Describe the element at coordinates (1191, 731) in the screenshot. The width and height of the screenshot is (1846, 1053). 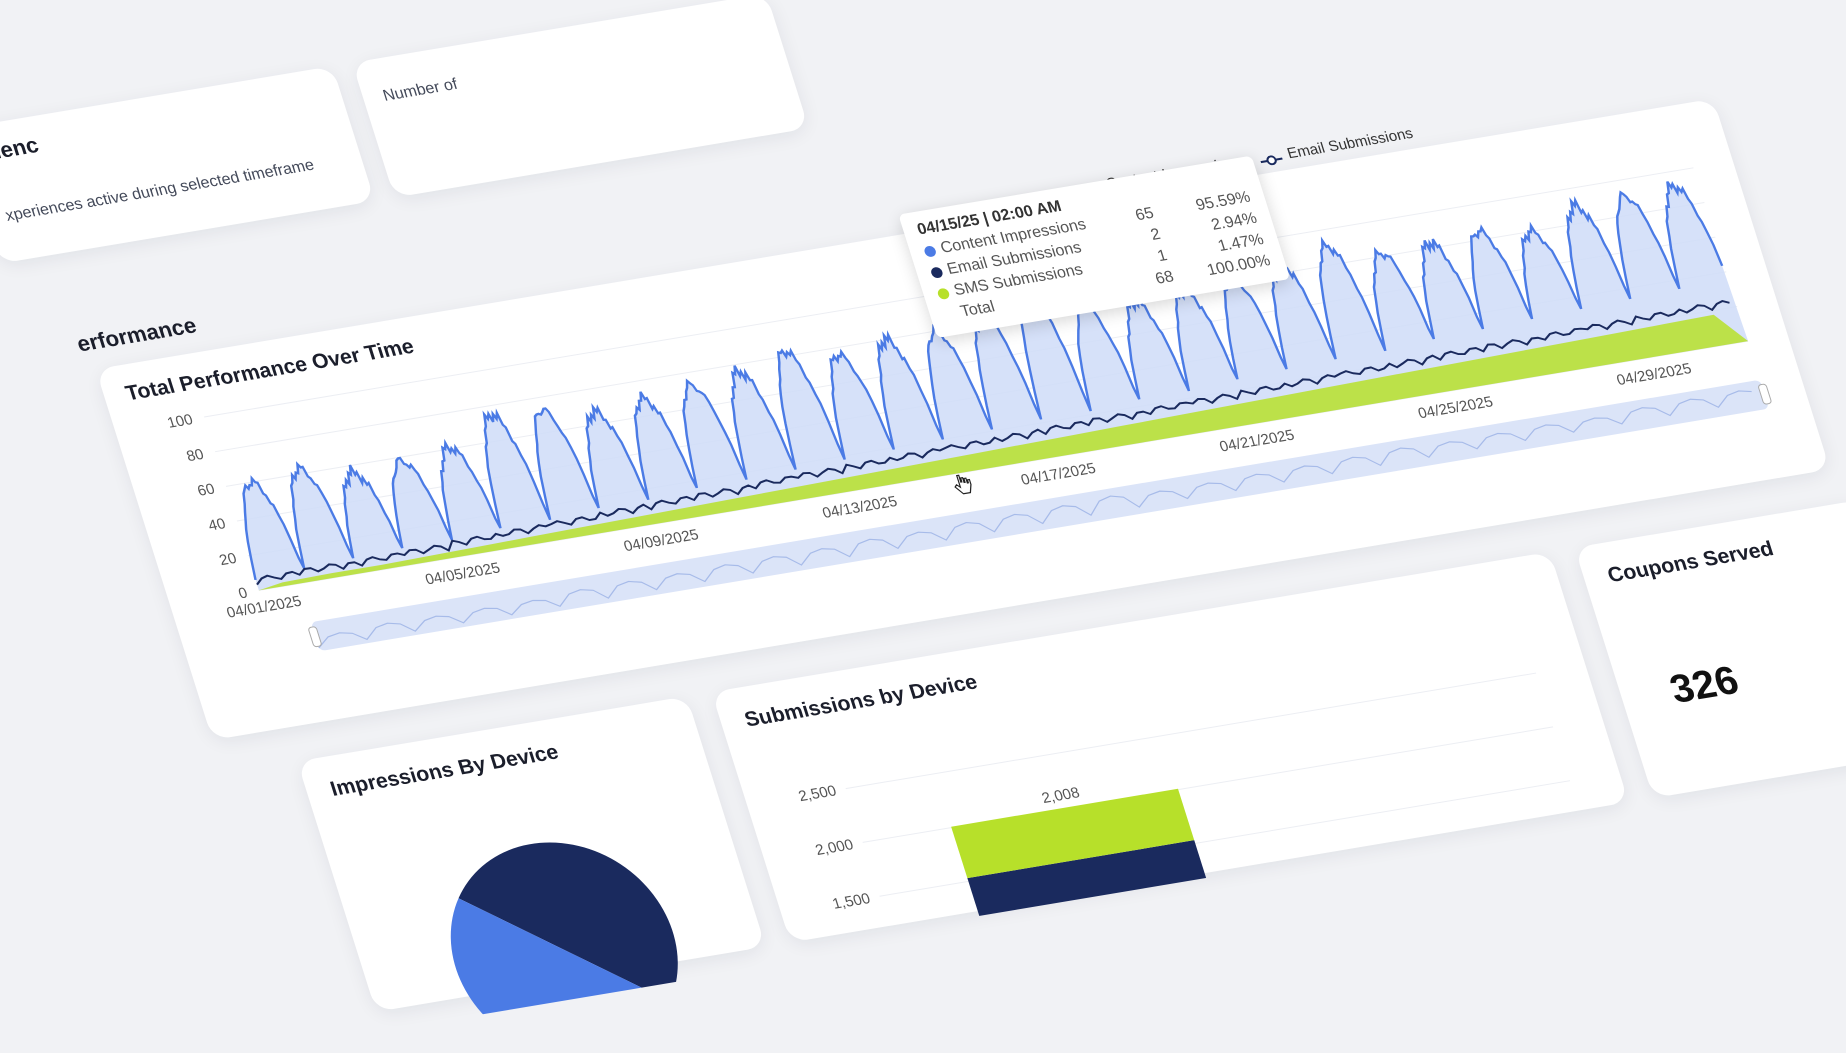
I see `gridline` at that location.